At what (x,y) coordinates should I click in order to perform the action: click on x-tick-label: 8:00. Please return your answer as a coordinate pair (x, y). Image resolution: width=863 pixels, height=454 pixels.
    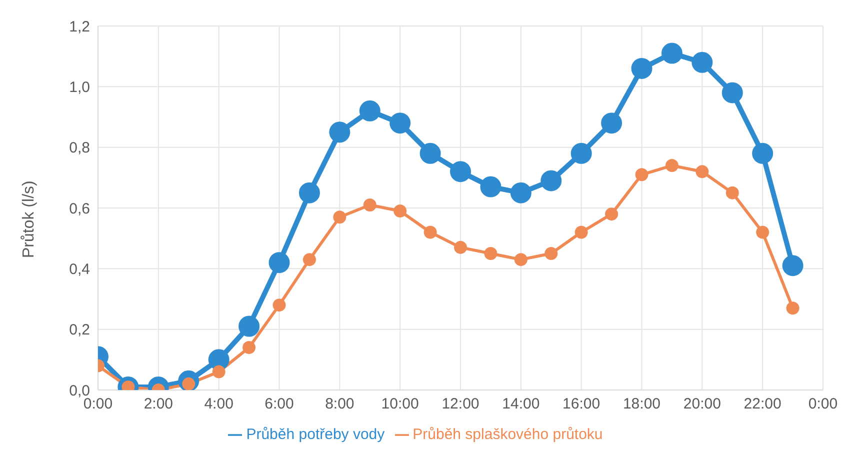
    Looking at the image, I should click on (339, 404).